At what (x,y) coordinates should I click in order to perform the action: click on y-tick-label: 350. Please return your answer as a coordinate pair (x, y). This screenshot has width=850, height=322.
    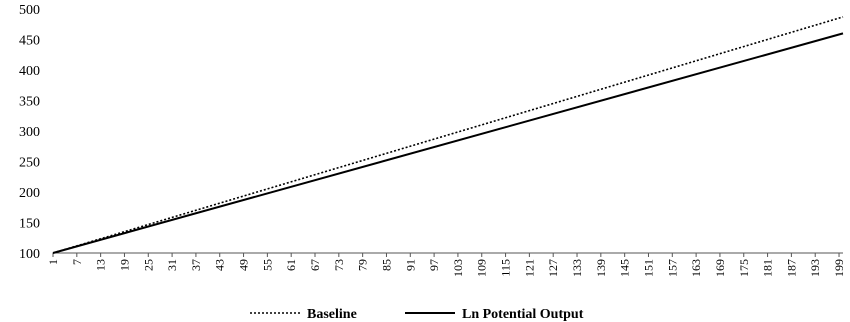
    Looking at the image, I should click on (29, 102).